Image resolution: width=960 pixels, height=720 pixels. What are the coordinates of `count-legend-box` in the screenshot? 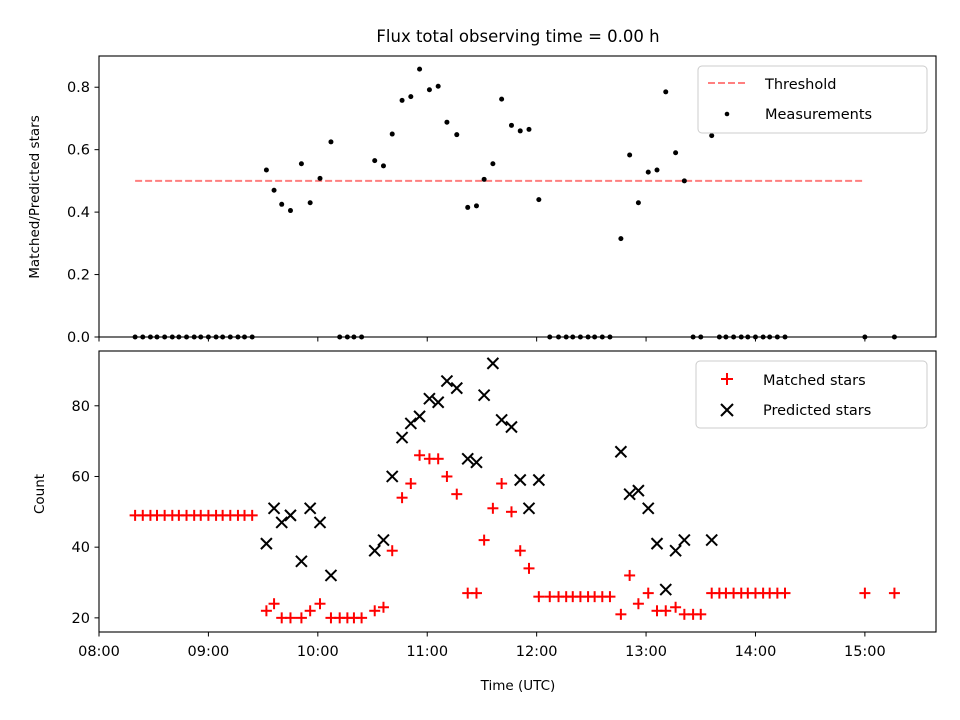 It's located at (811, 394).